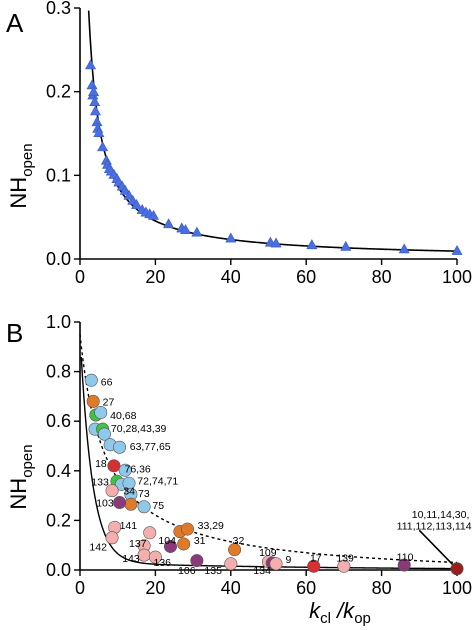 The height and width of the screenshot is (630, 474). I want to click on panel-b-point-label: 18, so click(101, 464).